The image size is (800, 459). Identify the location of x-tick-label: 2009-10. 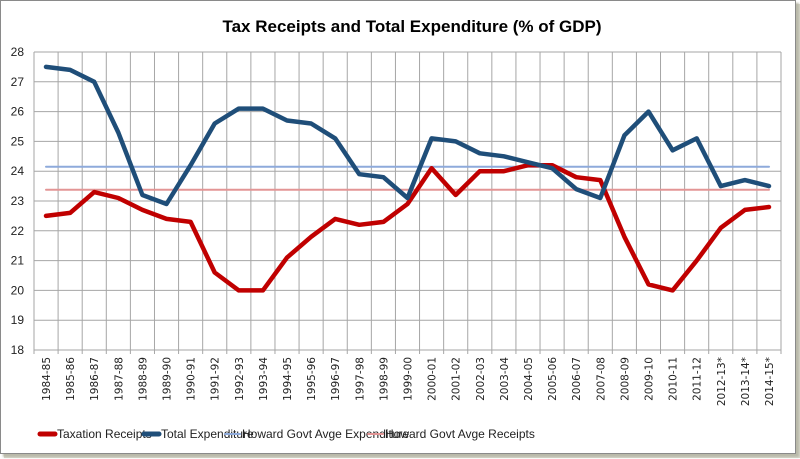
(649, 379).